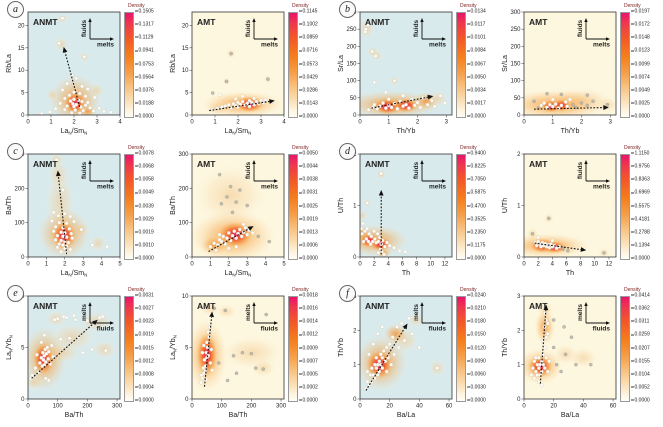 The width and height of the screenshot is (663, 427). I want to click on y-tick-label: 300, so click(515, 13).